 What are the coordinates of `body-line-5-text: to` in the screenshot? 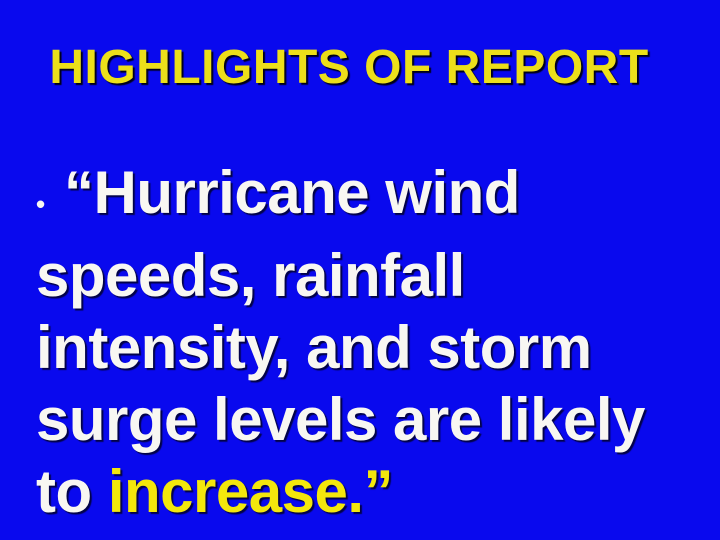 It's located at (72, 491).